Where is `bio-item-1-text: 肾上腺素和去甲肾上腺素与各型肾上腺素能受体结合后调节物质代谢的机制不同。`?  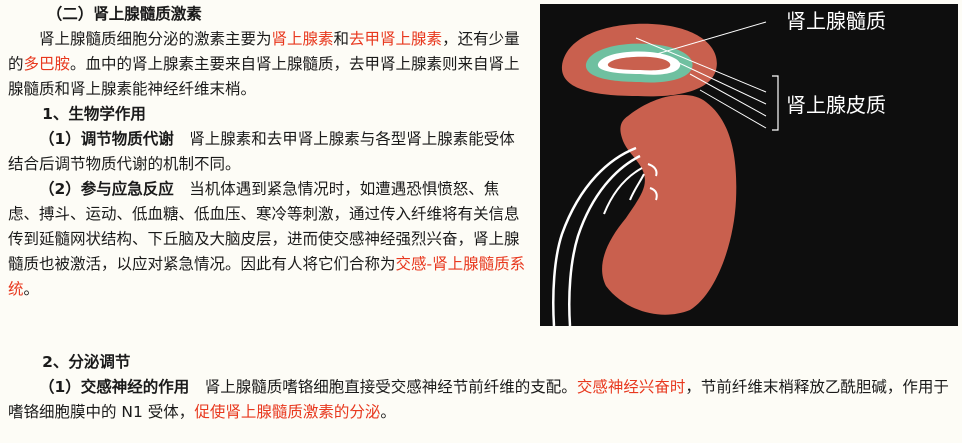 bio-item-1-text: 肾上腺素和去甲肾上腺素与各型肾上腺素能受体结合后调节物质代谢的机制不同。 is located at coordinates (261, 151).